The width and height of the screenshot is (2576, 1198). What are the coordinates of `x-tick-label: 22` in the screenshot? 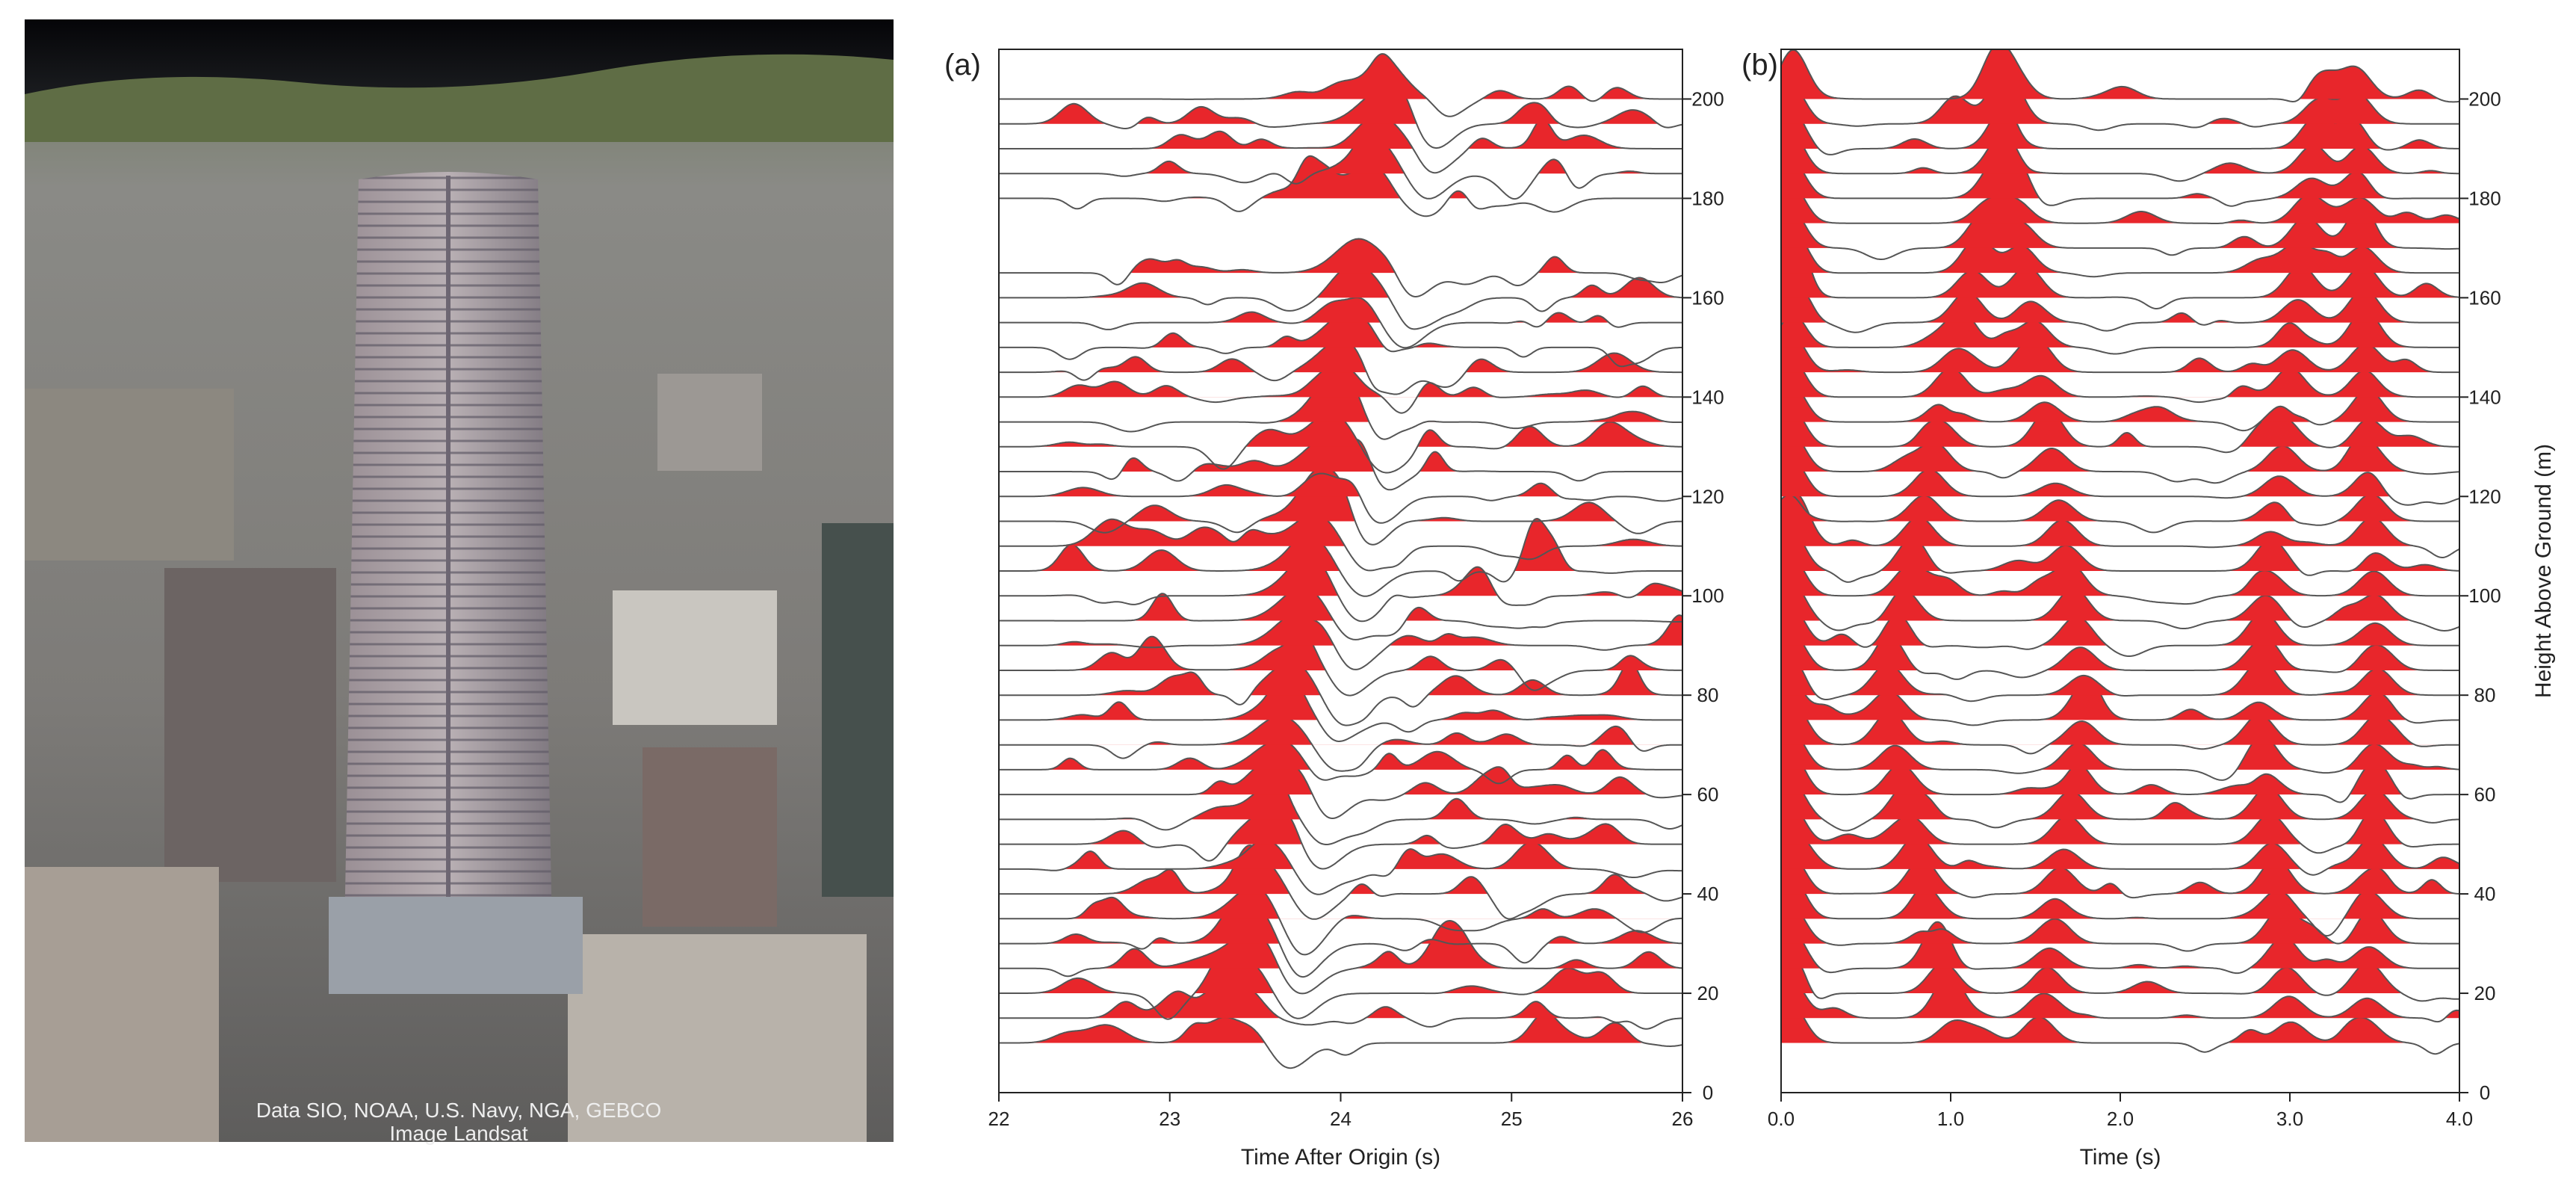 It's located at (999, 1119).